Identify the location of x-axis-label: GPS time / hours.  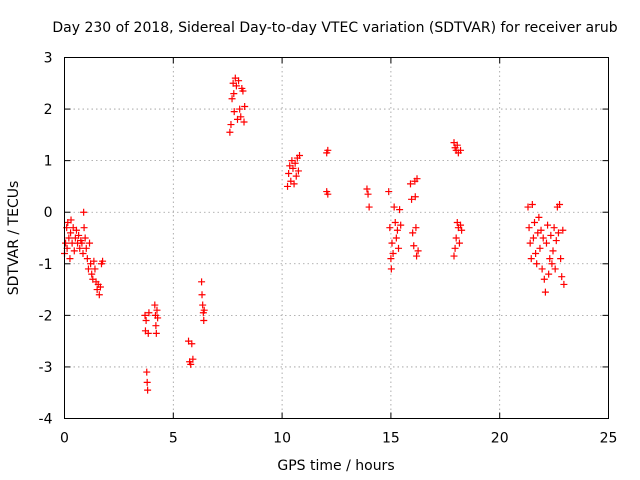
(335, 466).